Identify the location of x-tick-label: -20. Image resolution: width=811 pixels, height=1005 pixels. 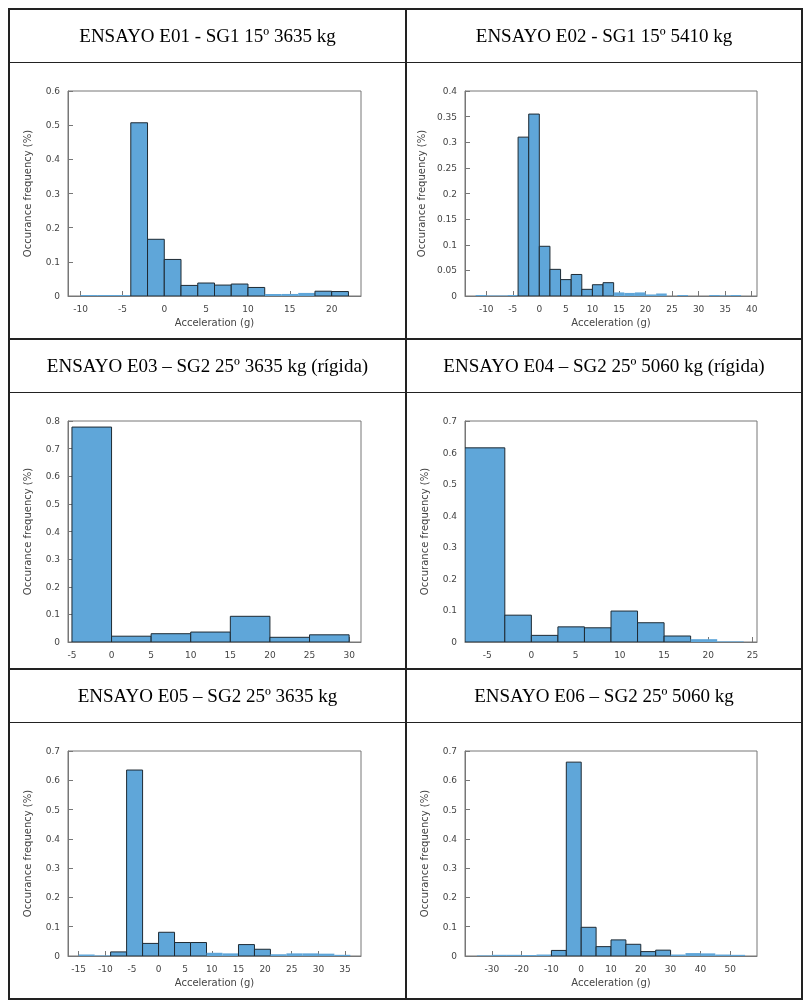
(522, 968).